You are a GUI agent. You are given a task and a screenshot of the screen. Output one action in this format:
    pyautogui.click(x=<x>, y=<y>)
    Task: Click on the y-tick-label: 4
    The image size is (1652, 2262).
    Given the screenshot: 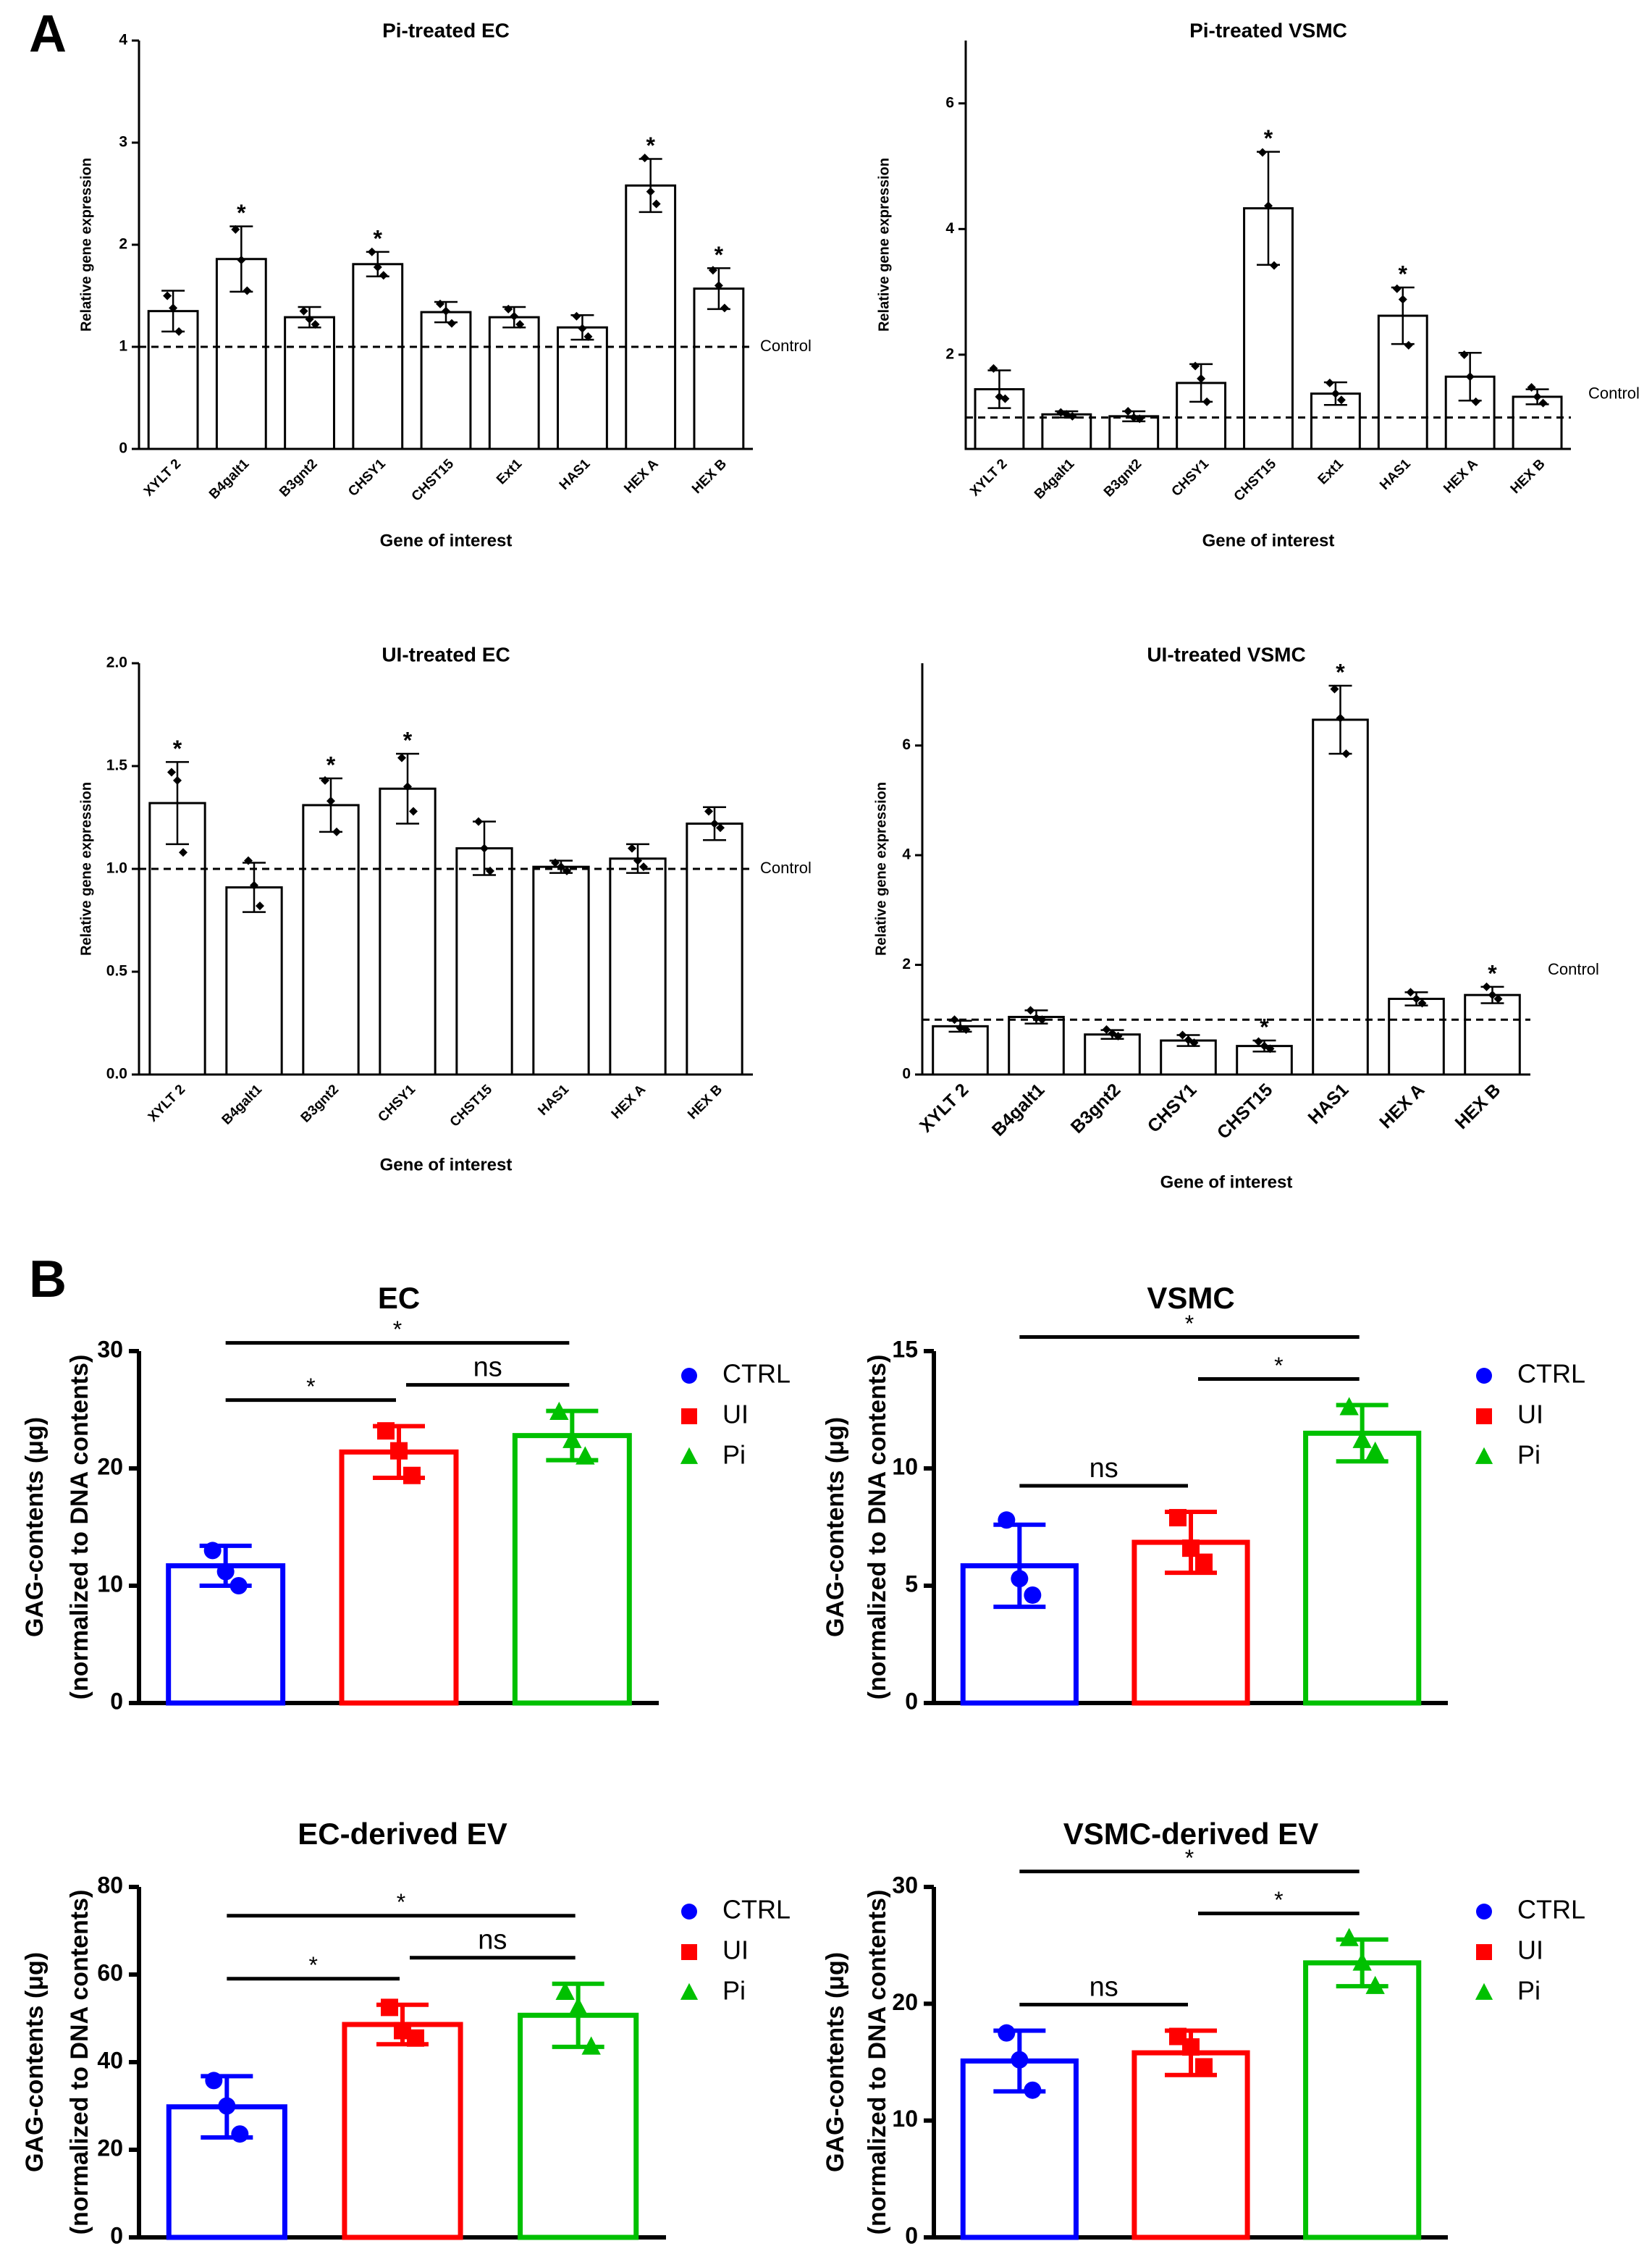 What is the action you would take?
    pyautogui.click(x=123, y=40)
    